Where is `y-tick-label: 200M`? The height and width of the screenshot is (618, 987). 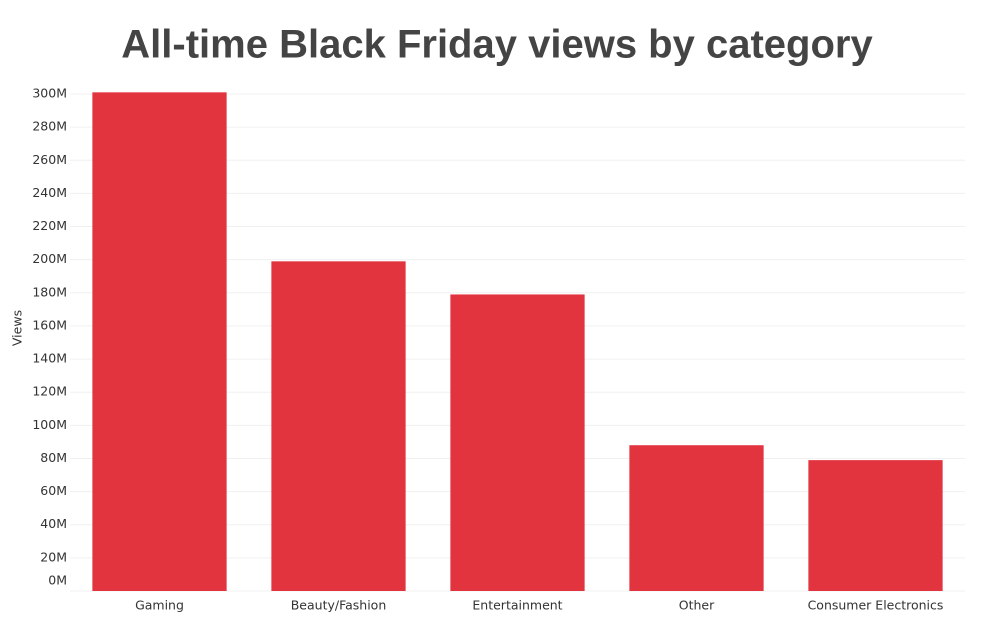 y-tick-label: 200M is located at coordinates (49, 258).